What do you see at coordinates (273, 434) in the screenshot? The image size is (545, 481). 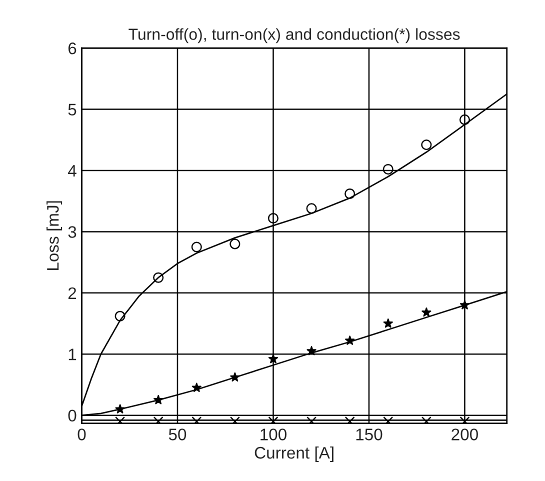 I see `x-tick-label: 100` at bounding box center [273, 434].